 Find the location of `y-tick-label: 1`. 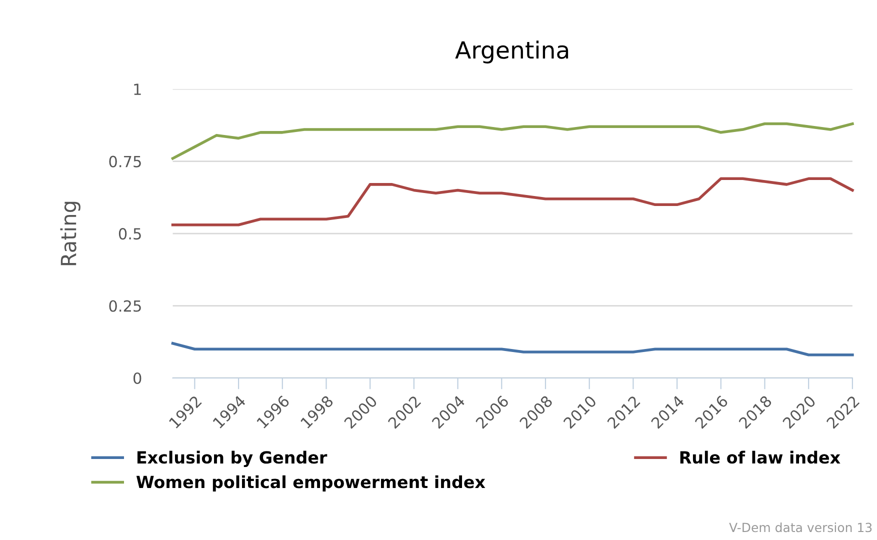

y-tick-label: 1 is located at coordinates (137, 89).